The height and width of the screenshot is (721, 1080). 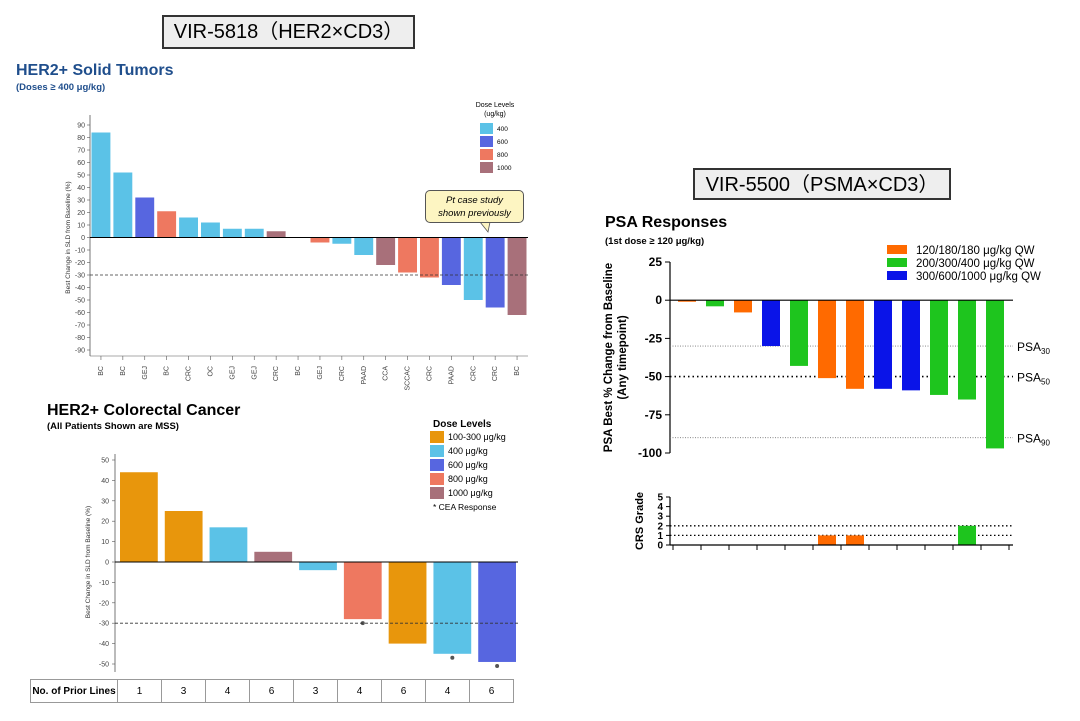 What do you see at coordinates (975, 251) in the screenshot?
I see `legend-label: 120/180/180 μg/kg QW` at bounding box center [975, 251].